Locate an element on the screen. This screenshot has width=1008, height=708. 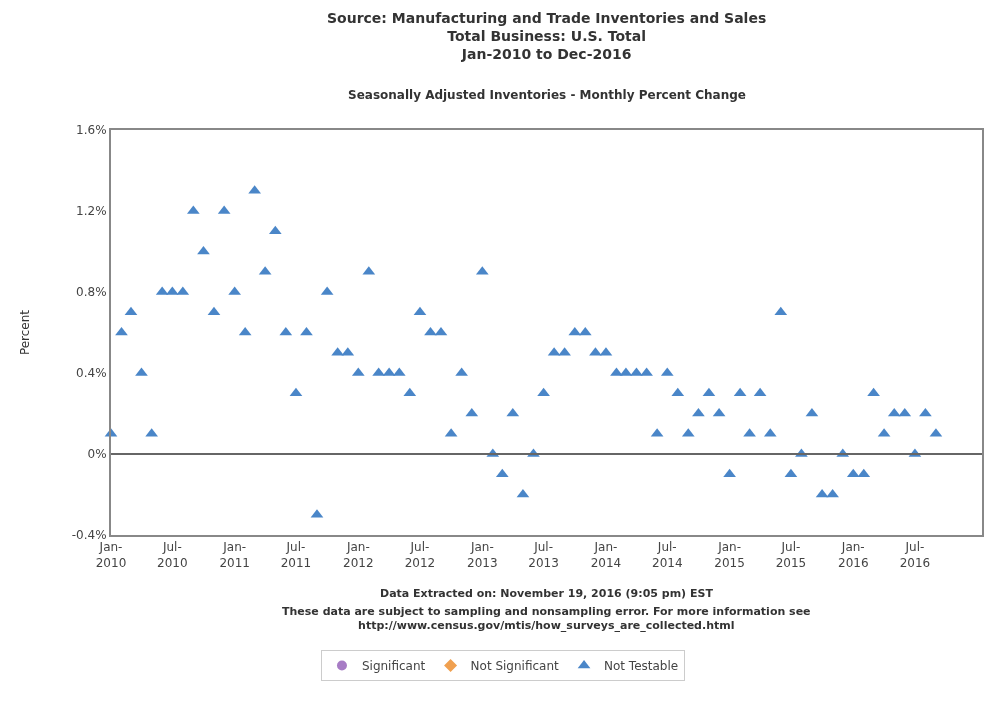
y-tick-label: 1.6% is located at coordinates (91, 130).